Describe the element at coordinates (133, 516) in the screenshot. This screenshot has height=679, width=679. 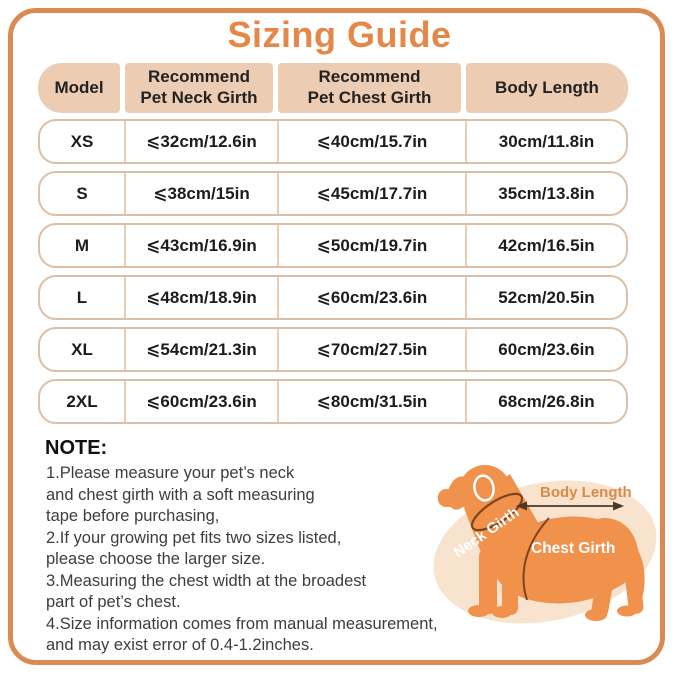
I see `note-line: tape before purchasing,` at that location.